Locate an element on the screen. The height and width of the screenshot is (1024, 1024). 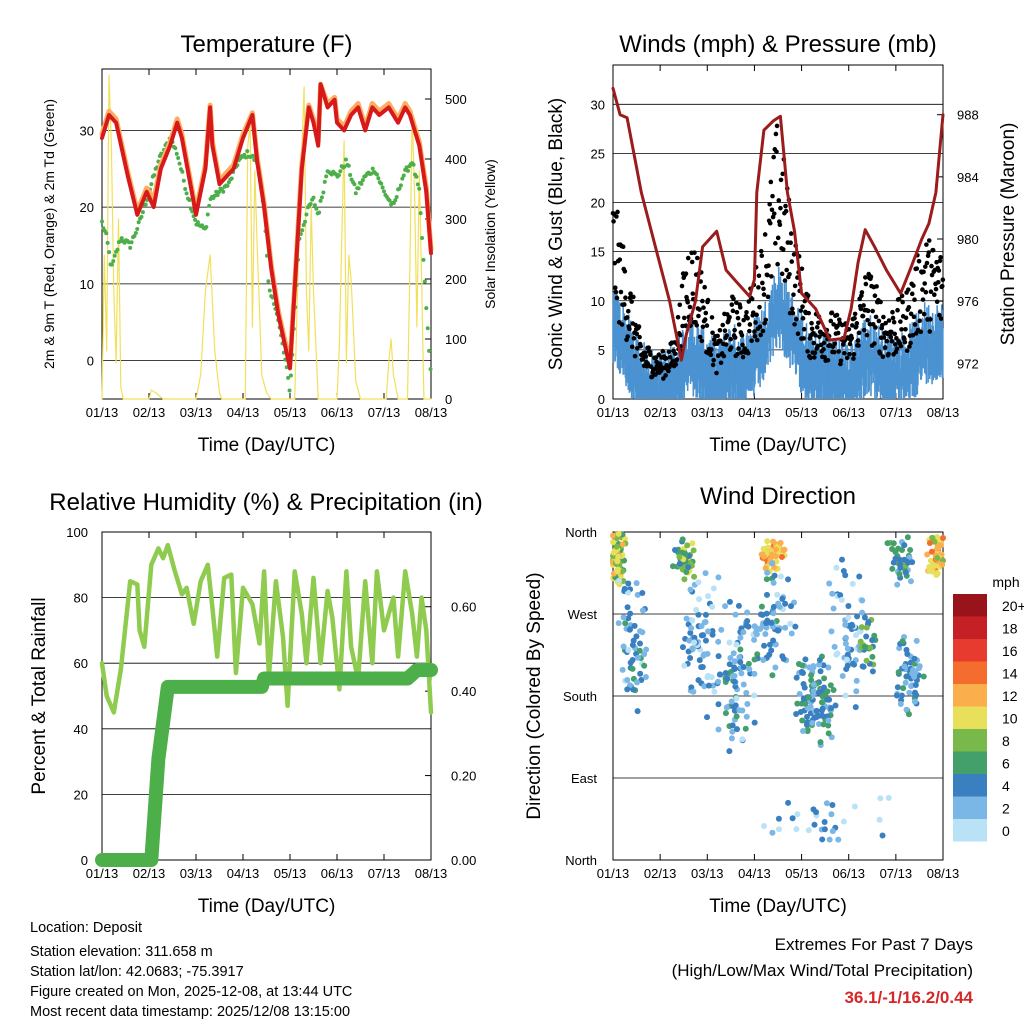
plot-frame-wind-direction is located at coordinates (778, 696).